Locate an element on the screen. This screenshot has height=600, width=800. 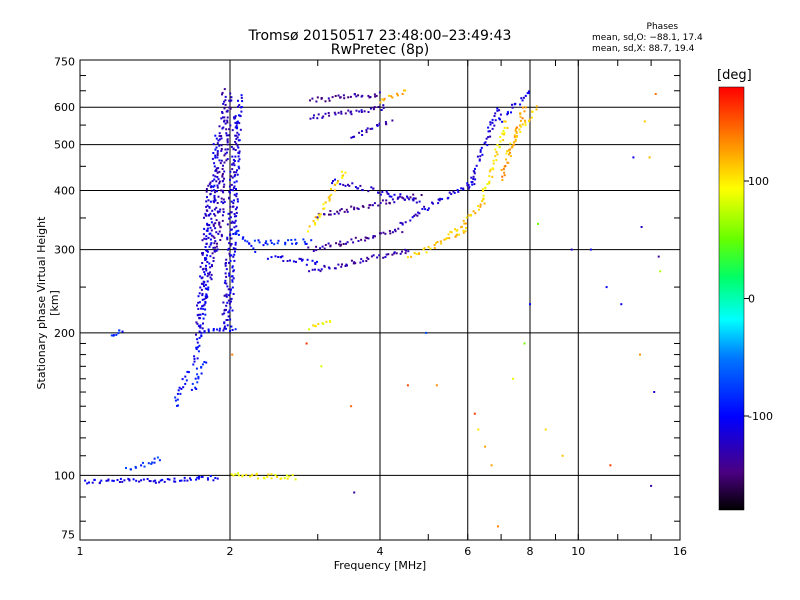
x-tick-label: 10 is located at coordinates (578, 551).